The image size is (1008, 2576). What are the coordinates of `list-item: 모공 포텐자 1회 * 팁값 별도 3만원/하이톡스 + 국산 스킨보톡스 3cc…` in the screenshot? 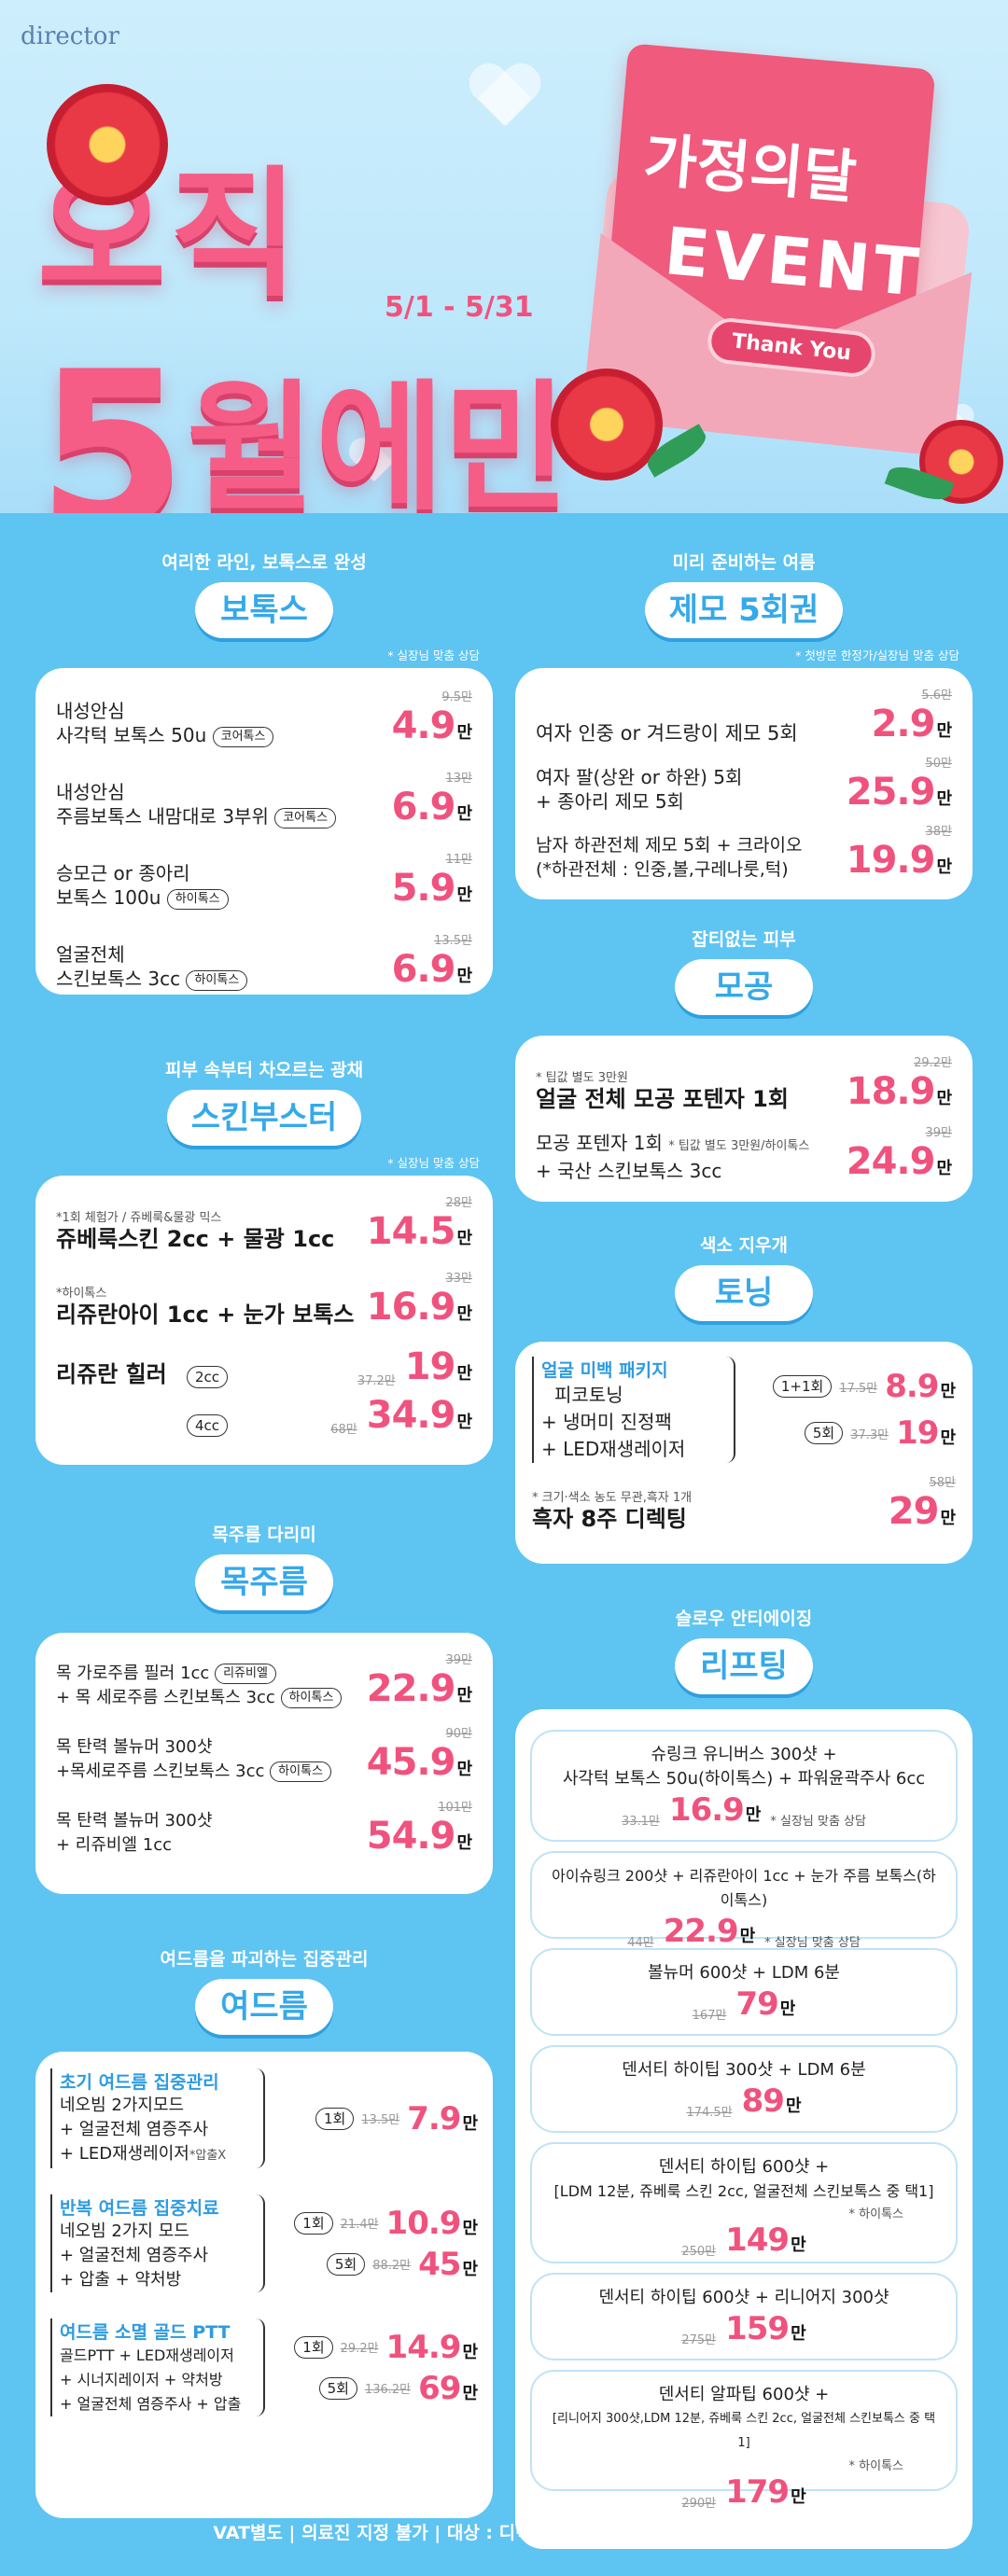 It's located at (744, 1152).